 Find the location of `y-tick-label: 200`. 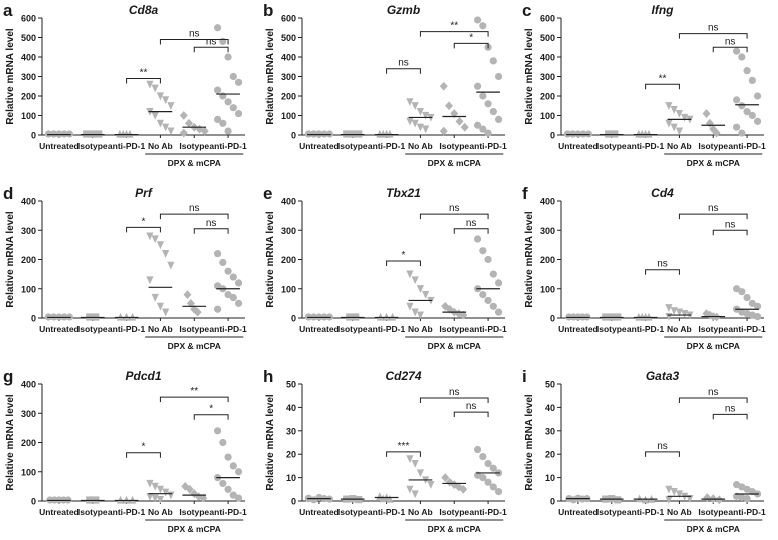

y-tick-label: 200 is located at coordinates (547, 97).